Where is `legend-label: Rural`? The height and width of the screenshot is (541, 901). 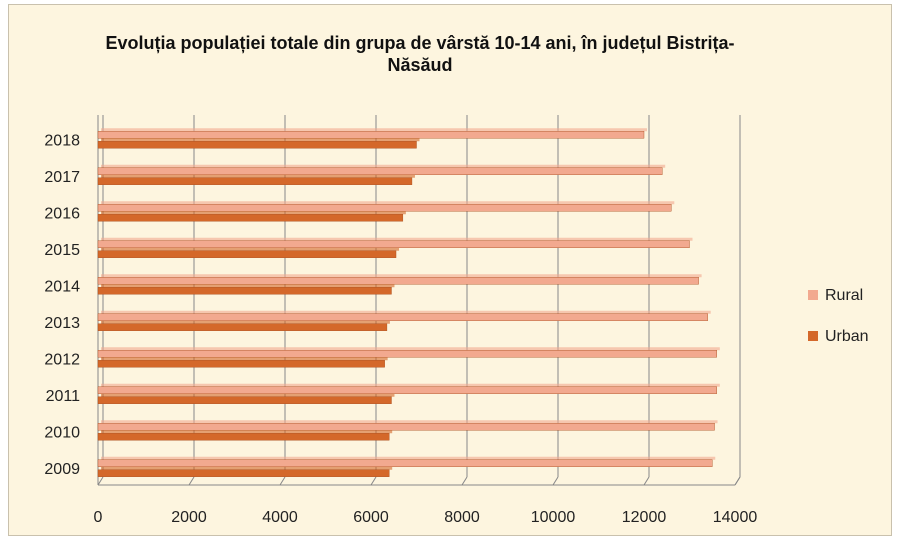
legend-label: Rural is located at coordinates (844, 295).